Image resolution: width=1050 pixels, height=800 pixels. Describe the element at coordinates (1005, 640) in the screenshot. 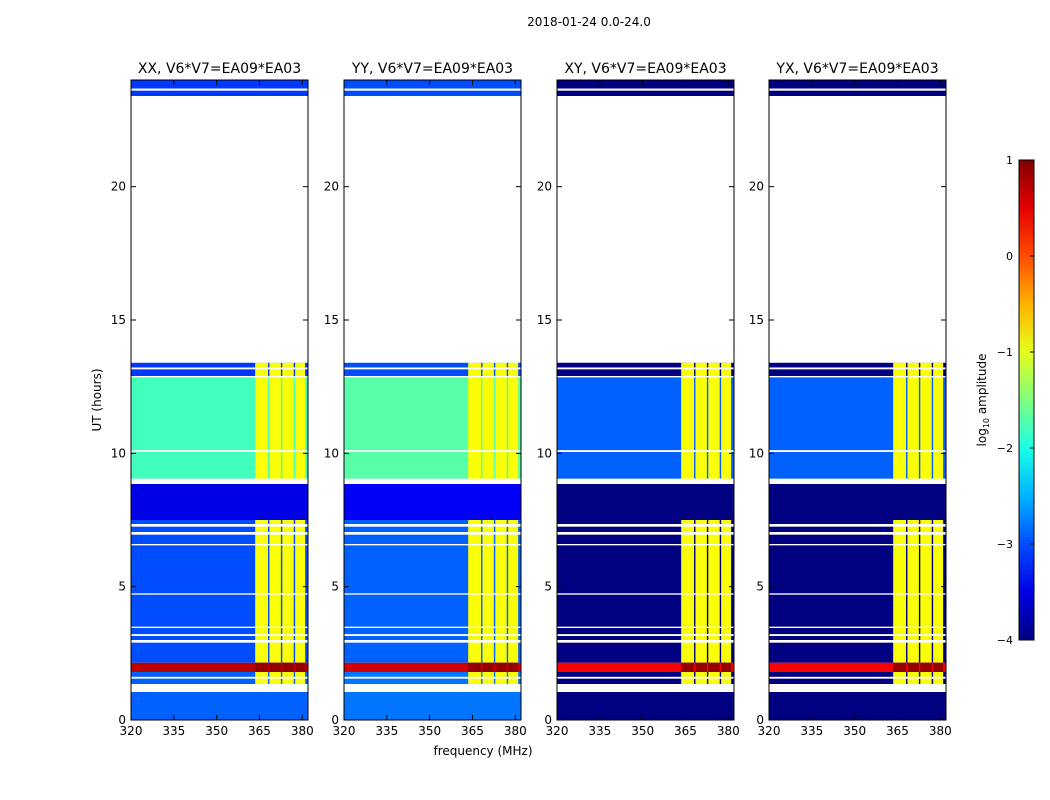

I see `colorbar-tick-label: −4` at that location.